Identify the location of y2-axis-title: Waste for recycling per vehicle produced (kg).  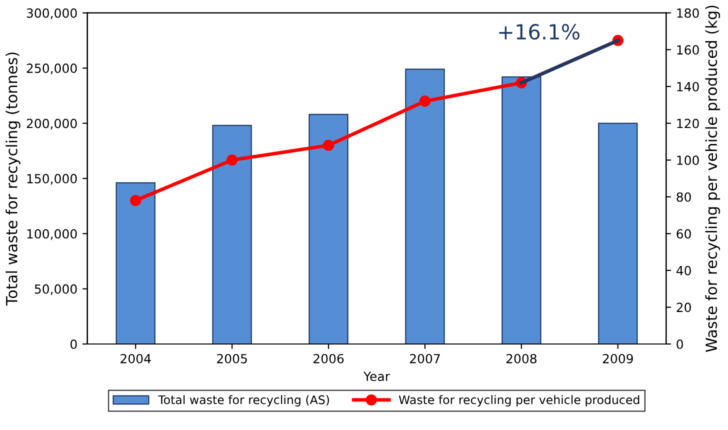
(712, 179).